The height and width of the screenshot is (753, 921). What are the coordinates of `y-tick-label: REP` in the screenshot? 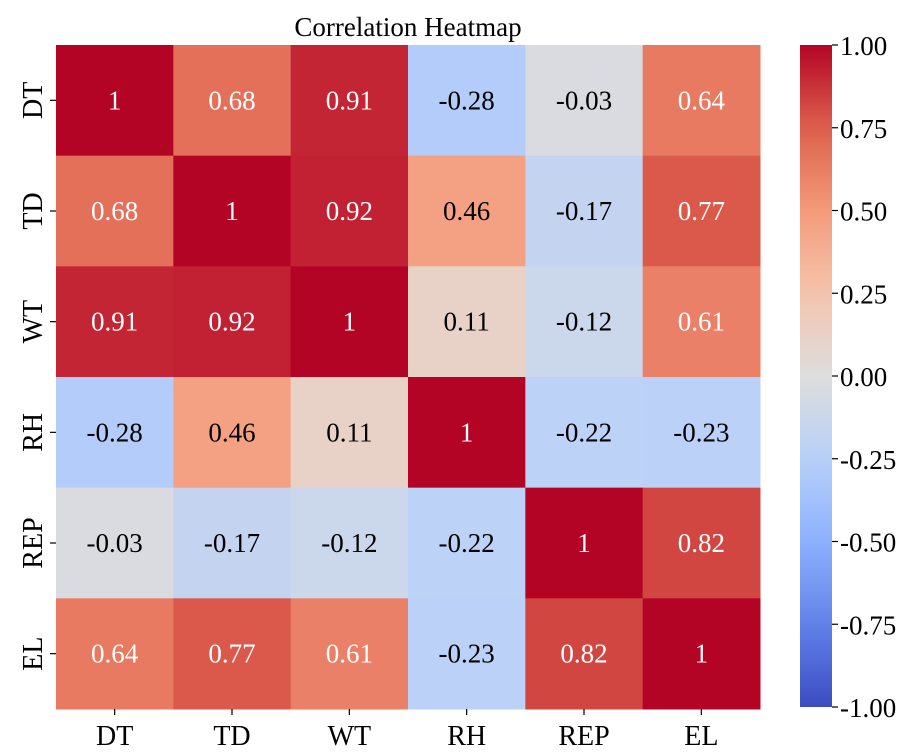 It's located at (33, 542).